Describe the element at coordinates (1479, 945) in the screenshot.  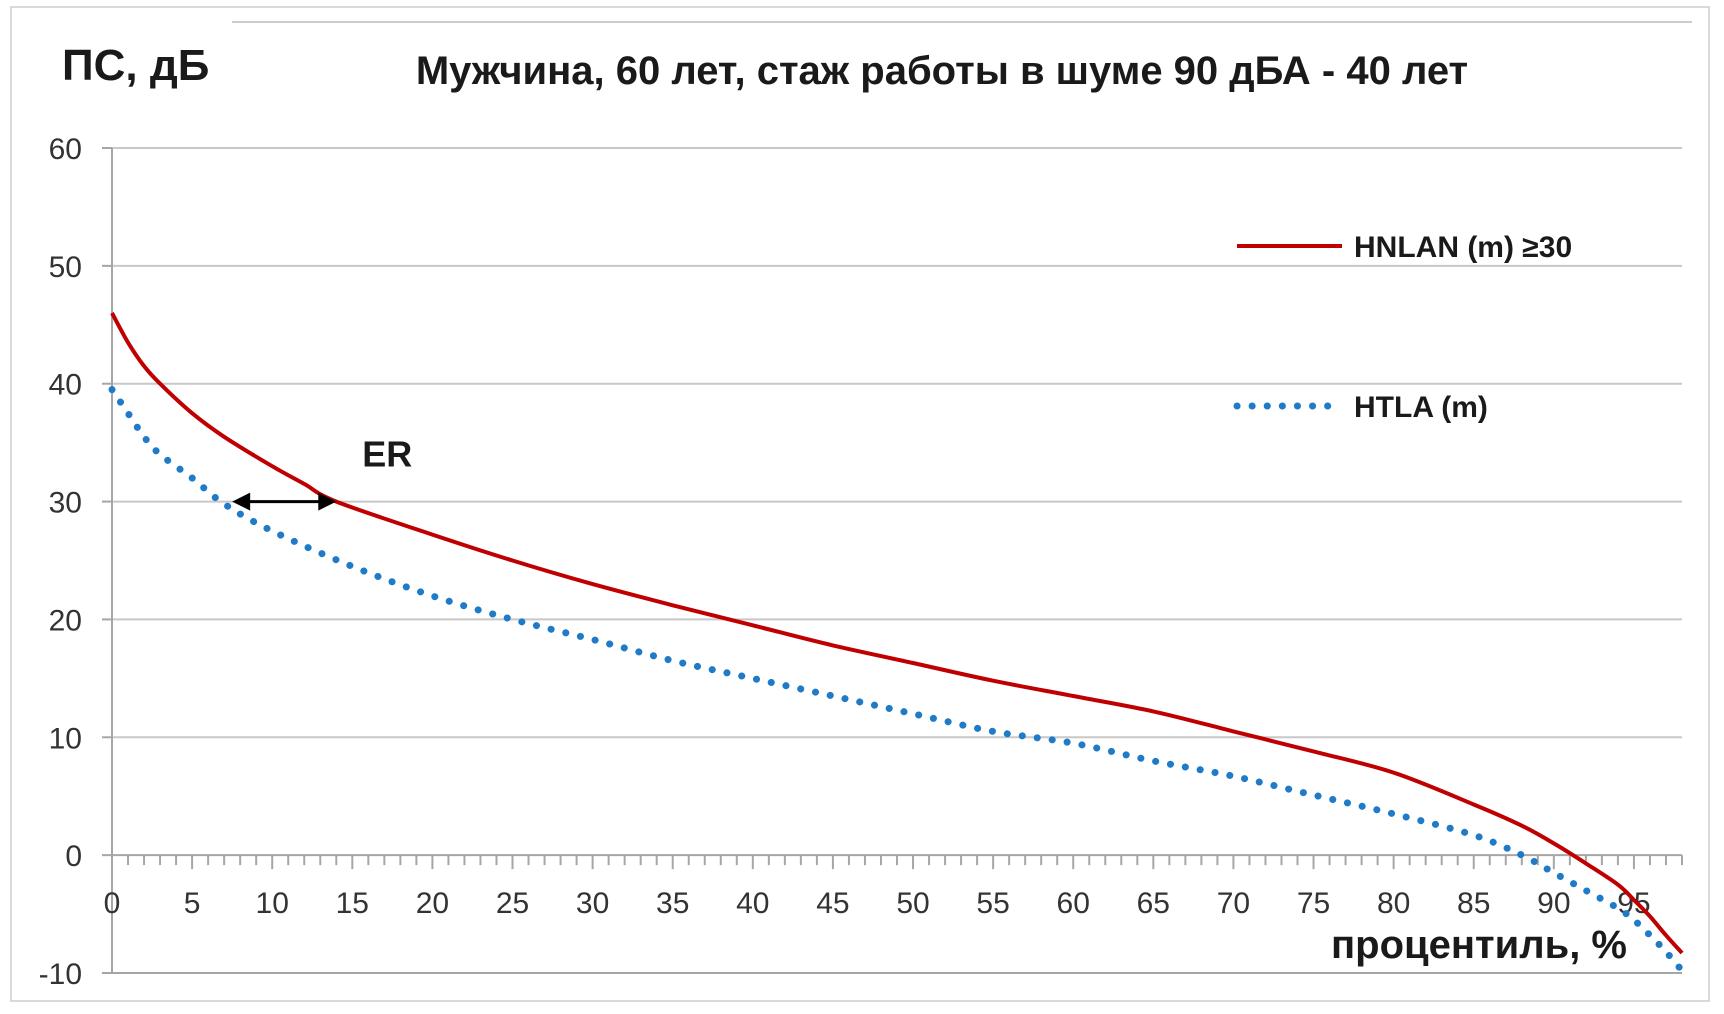
I see `x-axis-label: процентиль, %` at that location.